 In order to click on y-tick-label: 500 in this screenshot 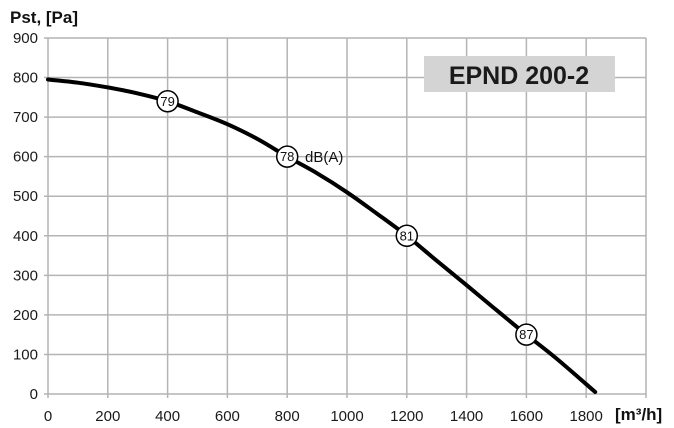, I will do `click(25, 196)`.